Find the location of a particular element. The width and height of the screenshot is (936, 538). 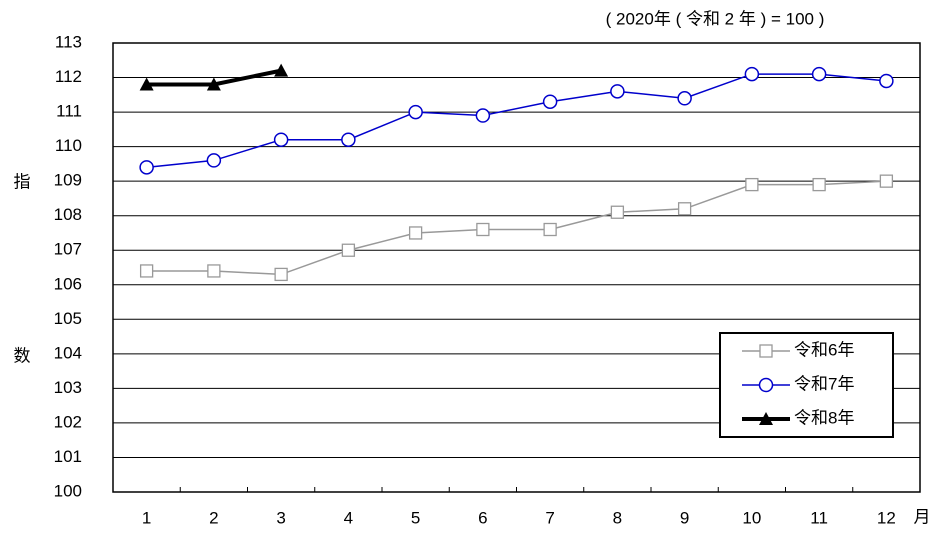

x-tick-label: 3 is located at coordinates (280, 517).